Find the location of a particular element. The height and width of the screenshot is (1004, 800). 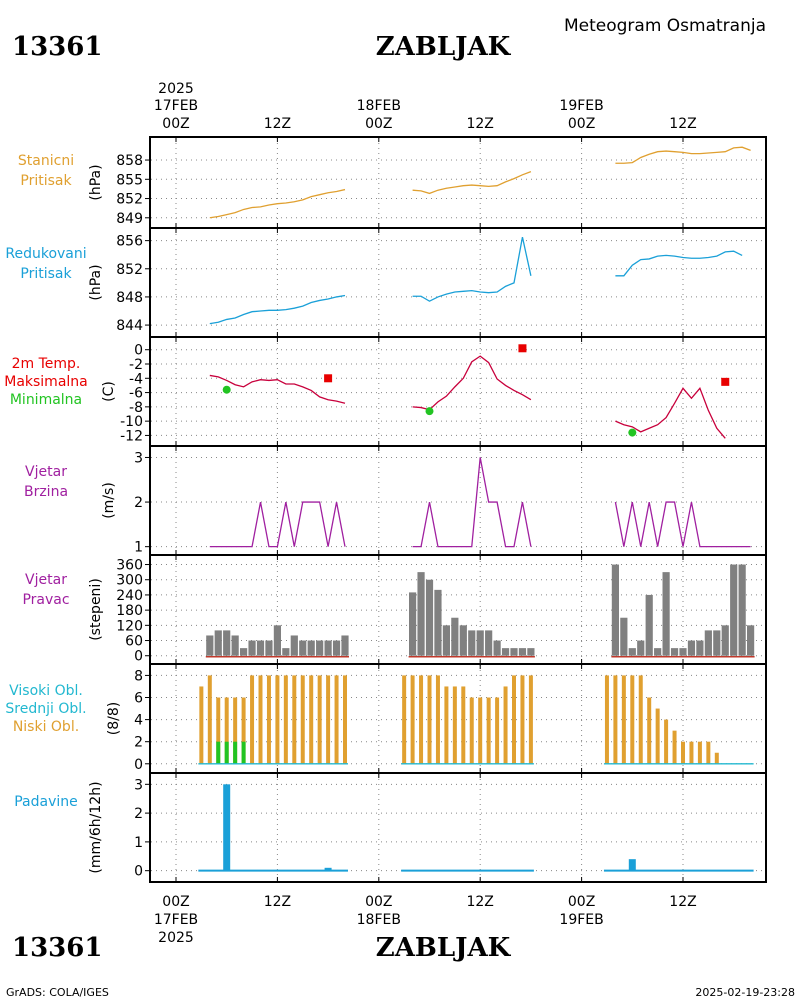

panel-7: 0 1 2 3 Padavine (mm/6h/12h) is located at coordinates (390, 827).